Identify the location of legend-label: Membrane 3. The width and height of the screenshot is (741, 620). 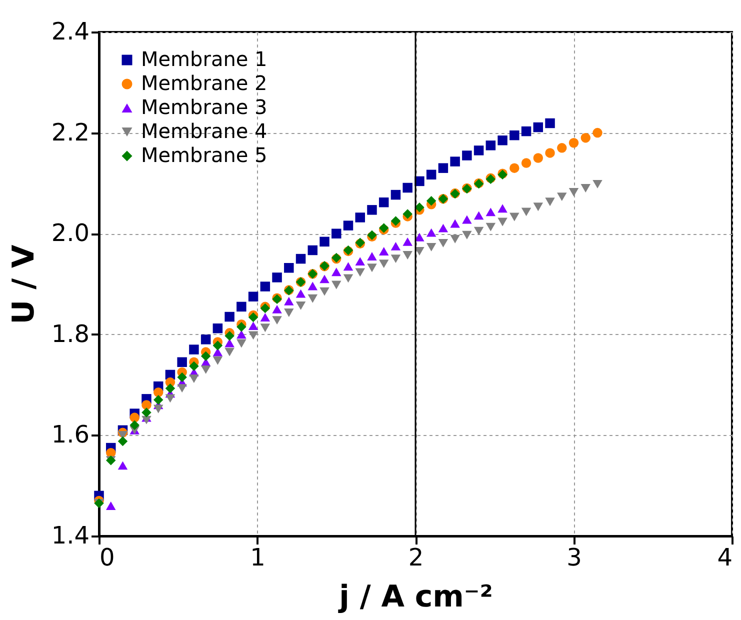
(204, 107).